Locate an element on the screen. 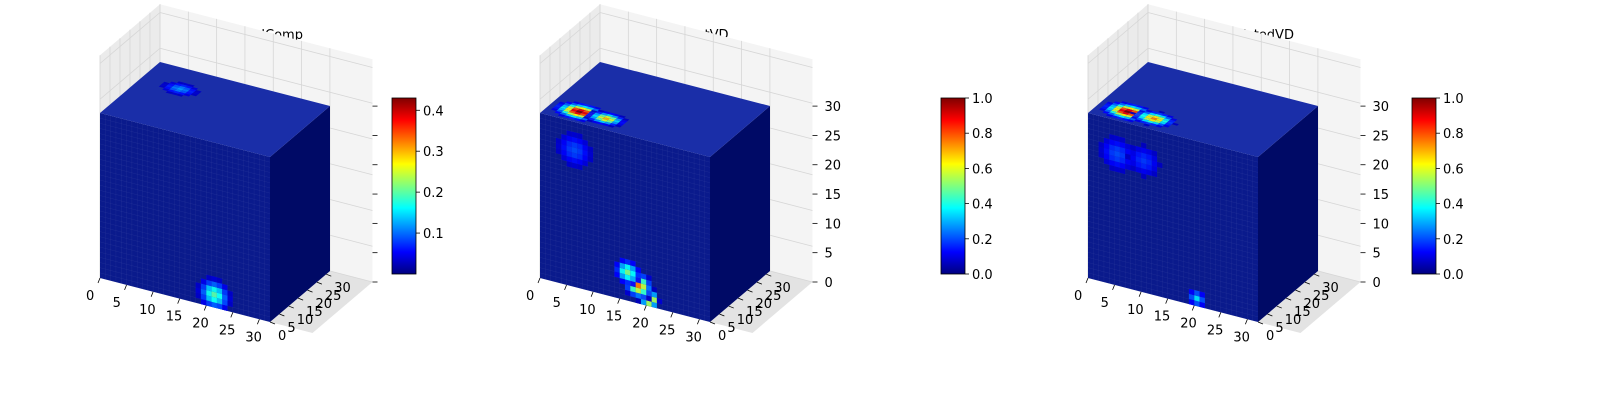 The image size is (1600, 400). z-tick-label: 30 is located at coordinates (833, 107).